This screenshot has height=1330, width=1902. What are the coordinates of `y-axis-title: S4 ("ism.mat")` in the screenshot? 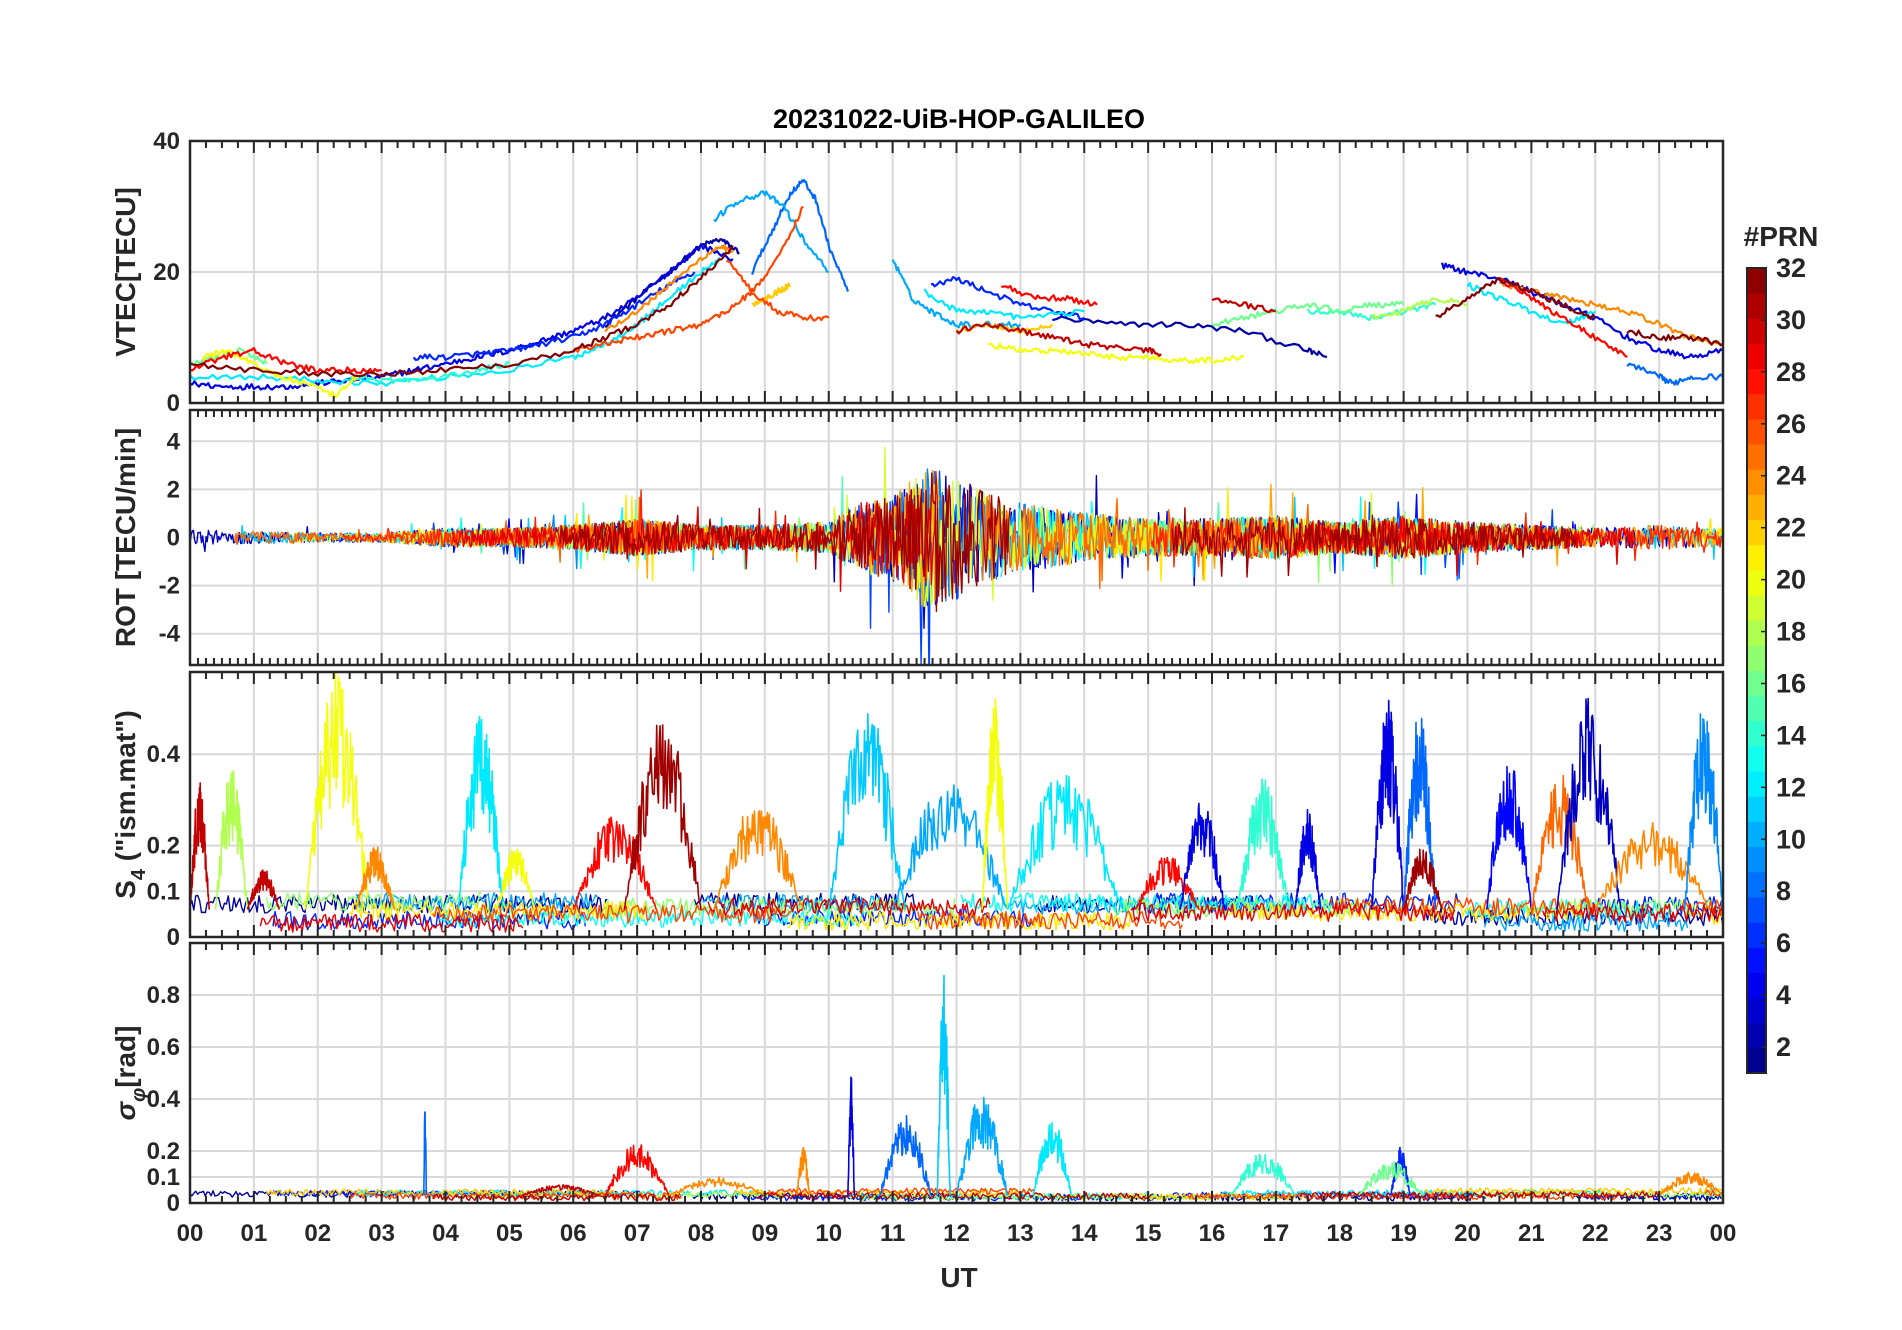 It's located at (130, 804).